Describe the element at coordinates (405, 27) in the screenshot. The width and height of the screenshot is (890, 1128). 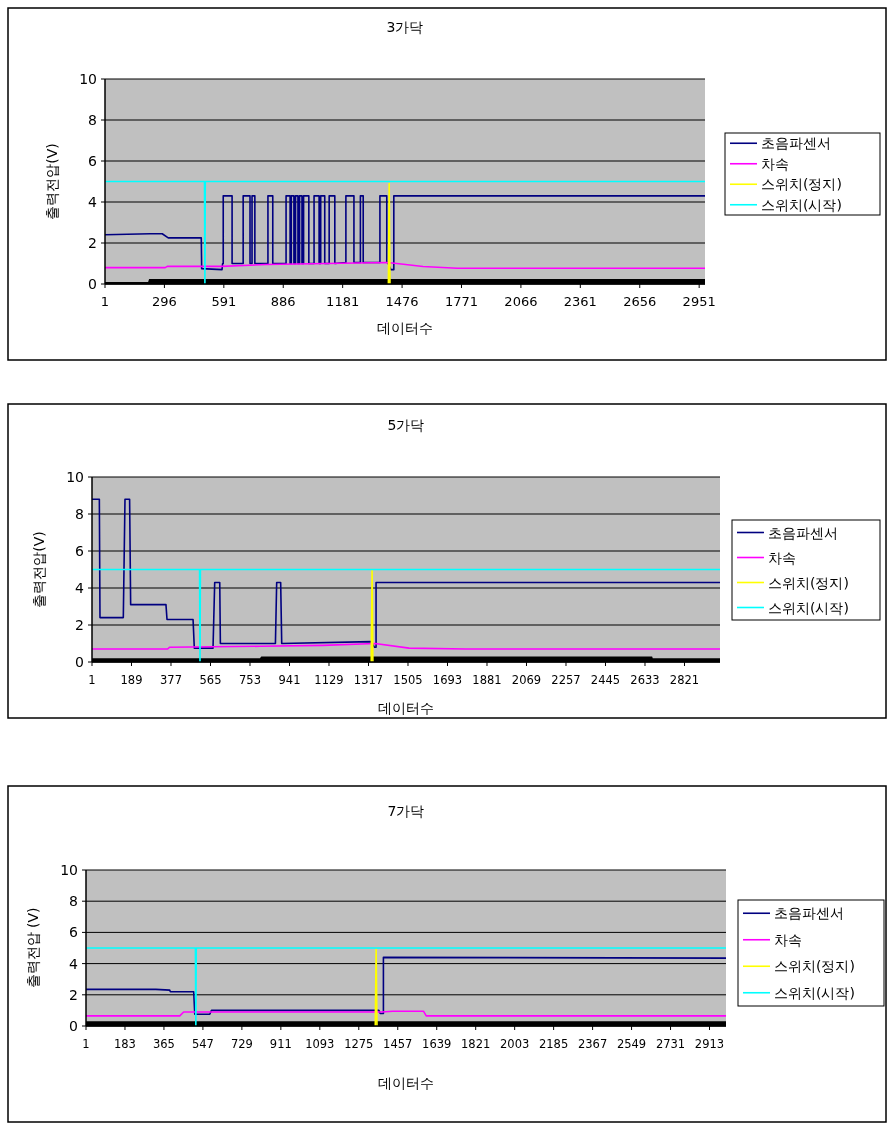
I see `chart-title: 3가닥` at that location.